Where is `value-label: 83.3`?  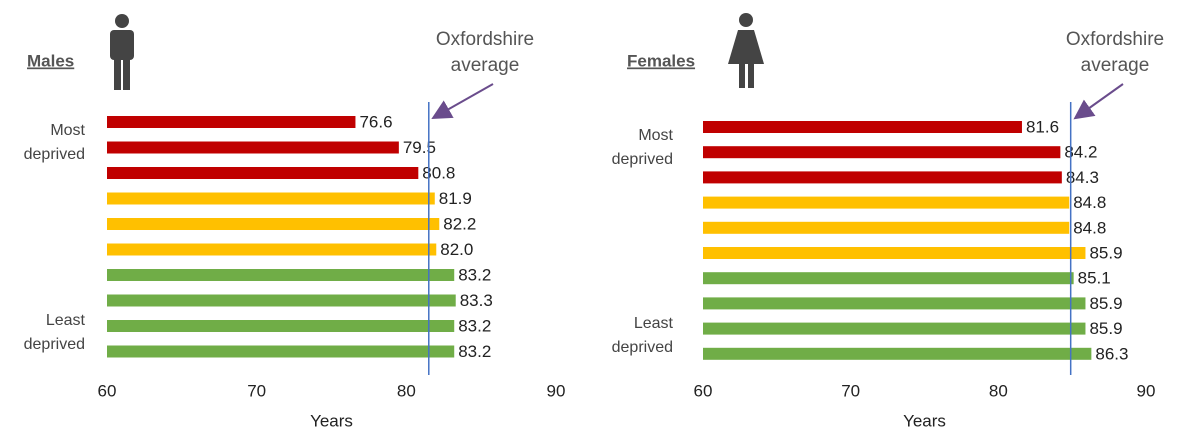 value-label: 83.3 is located at coordinates (476, 300).